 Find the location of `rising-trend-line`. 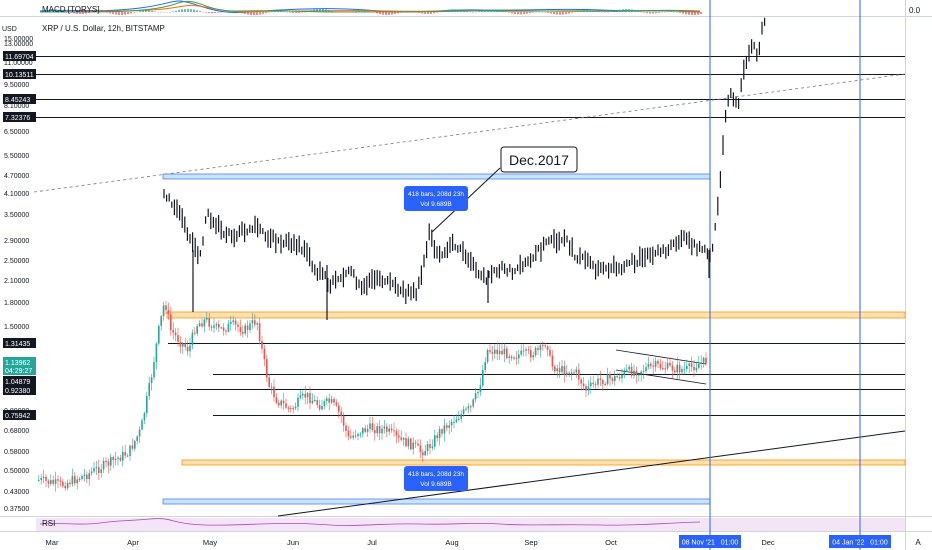

rising-trend-line is located at coordinates (591, 473).